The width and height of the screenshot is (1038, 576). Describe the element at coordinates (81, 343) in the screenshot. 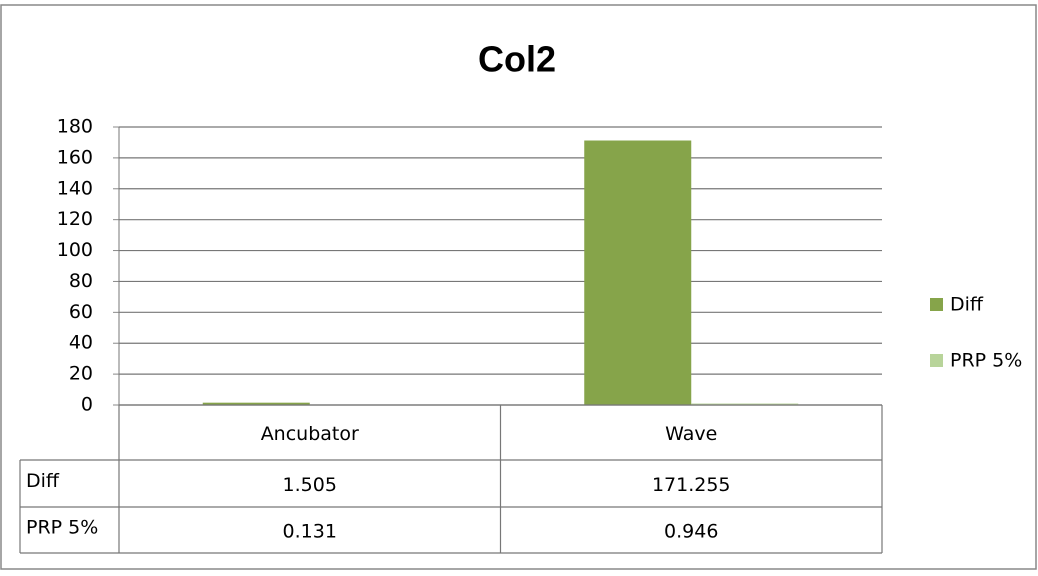

I see `y-tick-label: 40` at that location.